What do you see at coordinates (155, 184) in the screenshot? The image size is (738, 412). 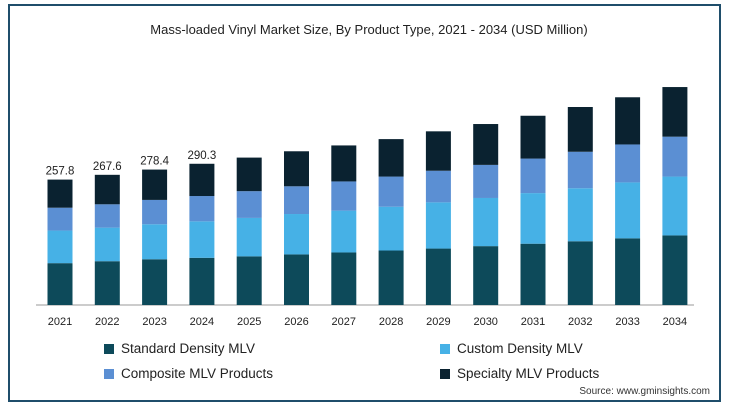 I see `bar-segment-2023-s3` at bounding box center [155, 184].